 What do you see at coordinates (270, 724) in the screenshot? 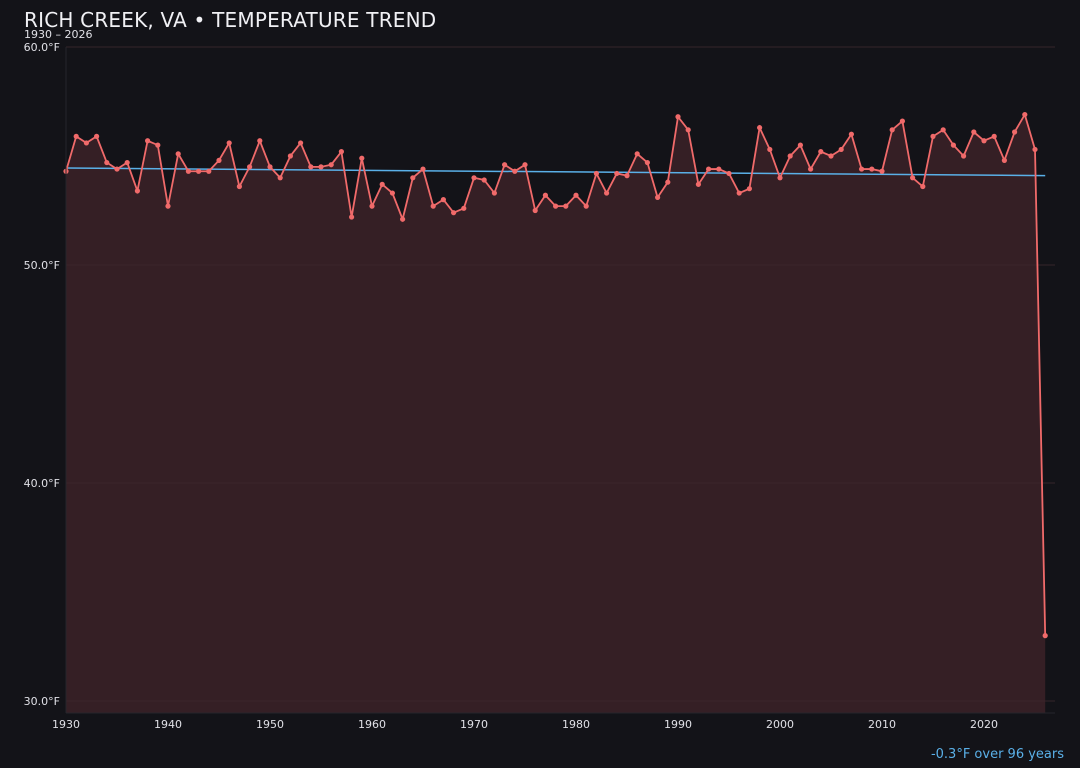
I see `svg-text: 1950` at bounding box center [270, 724].